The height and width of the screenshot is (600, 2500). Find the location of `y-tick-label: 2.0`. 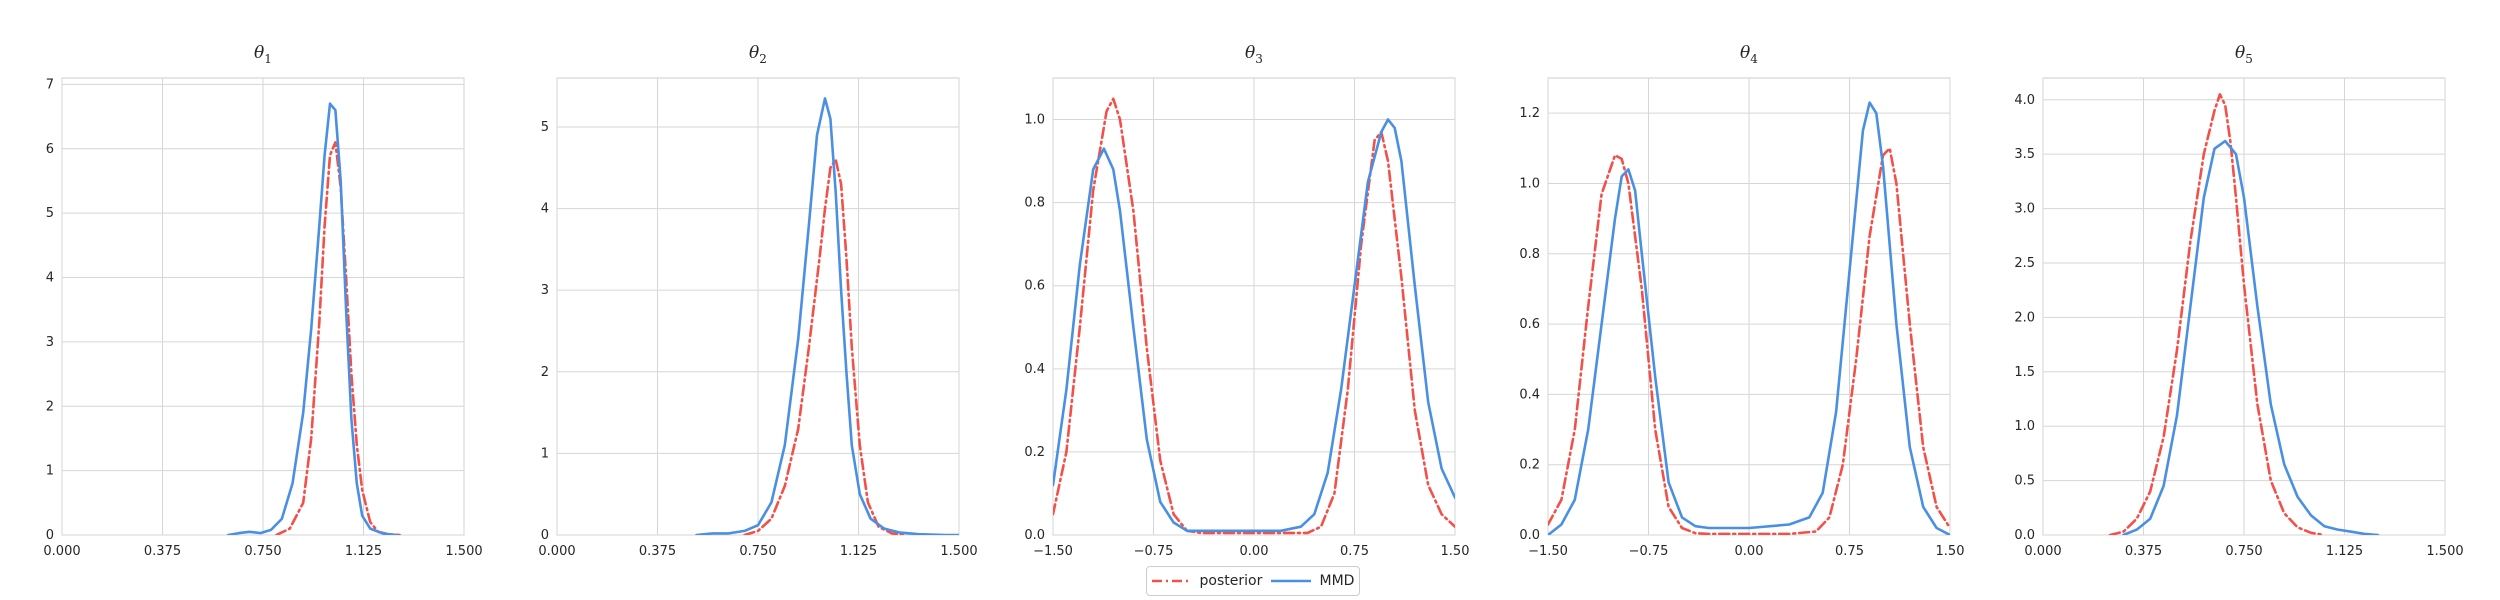

y-tick-label: 2.0 is located at coordinates (2024, 317).